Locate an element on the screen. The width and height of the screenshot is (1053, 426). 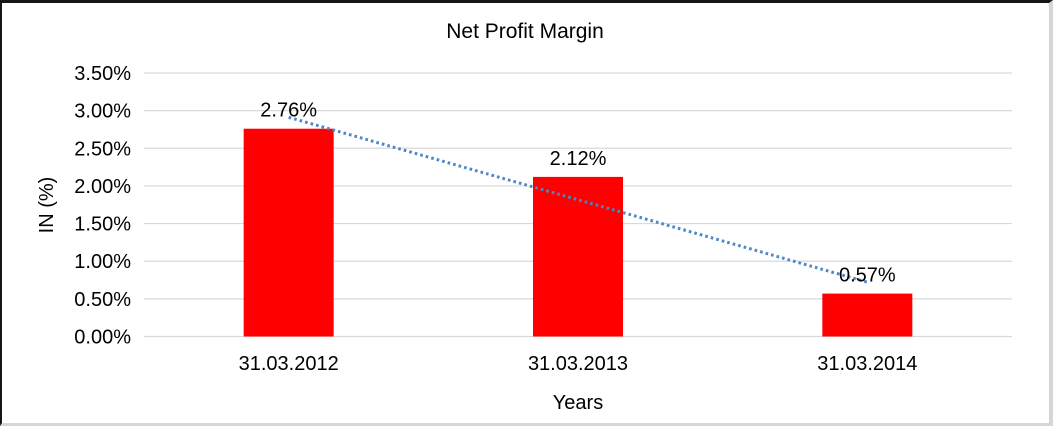
y-tick-label: 0.50% is located at coordinates (102, 300).